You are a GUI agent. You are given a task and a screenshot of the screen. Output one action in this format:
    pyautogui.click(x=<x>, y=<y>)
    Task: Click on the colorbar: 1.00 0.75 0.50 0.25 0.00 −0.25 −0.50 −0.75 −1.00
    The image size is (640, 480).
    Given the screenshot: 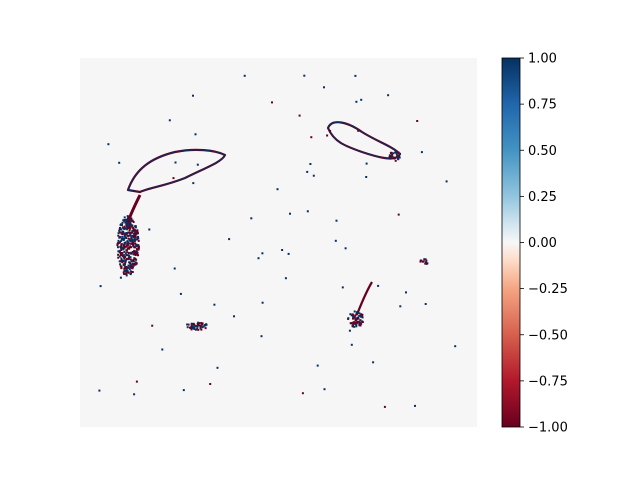 What is the action you would take?
    pyautogui.click(x=534, y=244)
    